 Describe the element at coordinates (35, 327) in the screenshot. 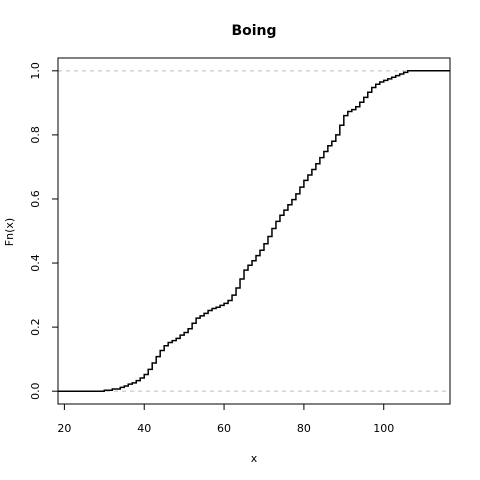

I see `y-tick-label: 0.2` at that location.